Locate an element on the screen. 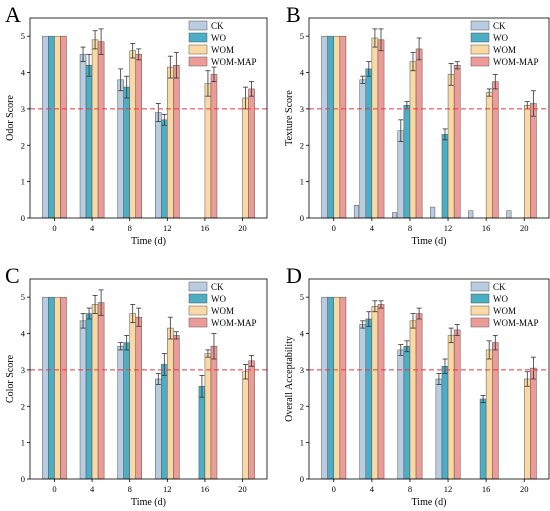 Image resolution: width=550 pixels, height=511 pixels. y-axis-title: Odor Score is located at coordinates (10, 118).